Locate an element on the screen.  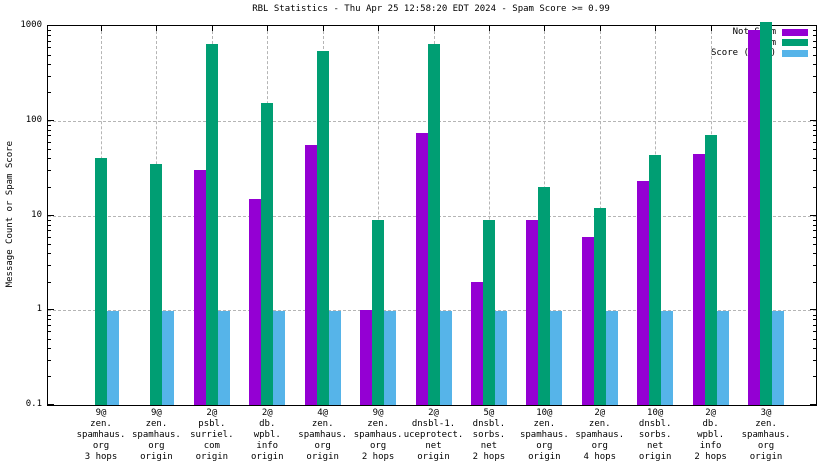
y-tick-label: 100 is located at coordinates (33, 119).